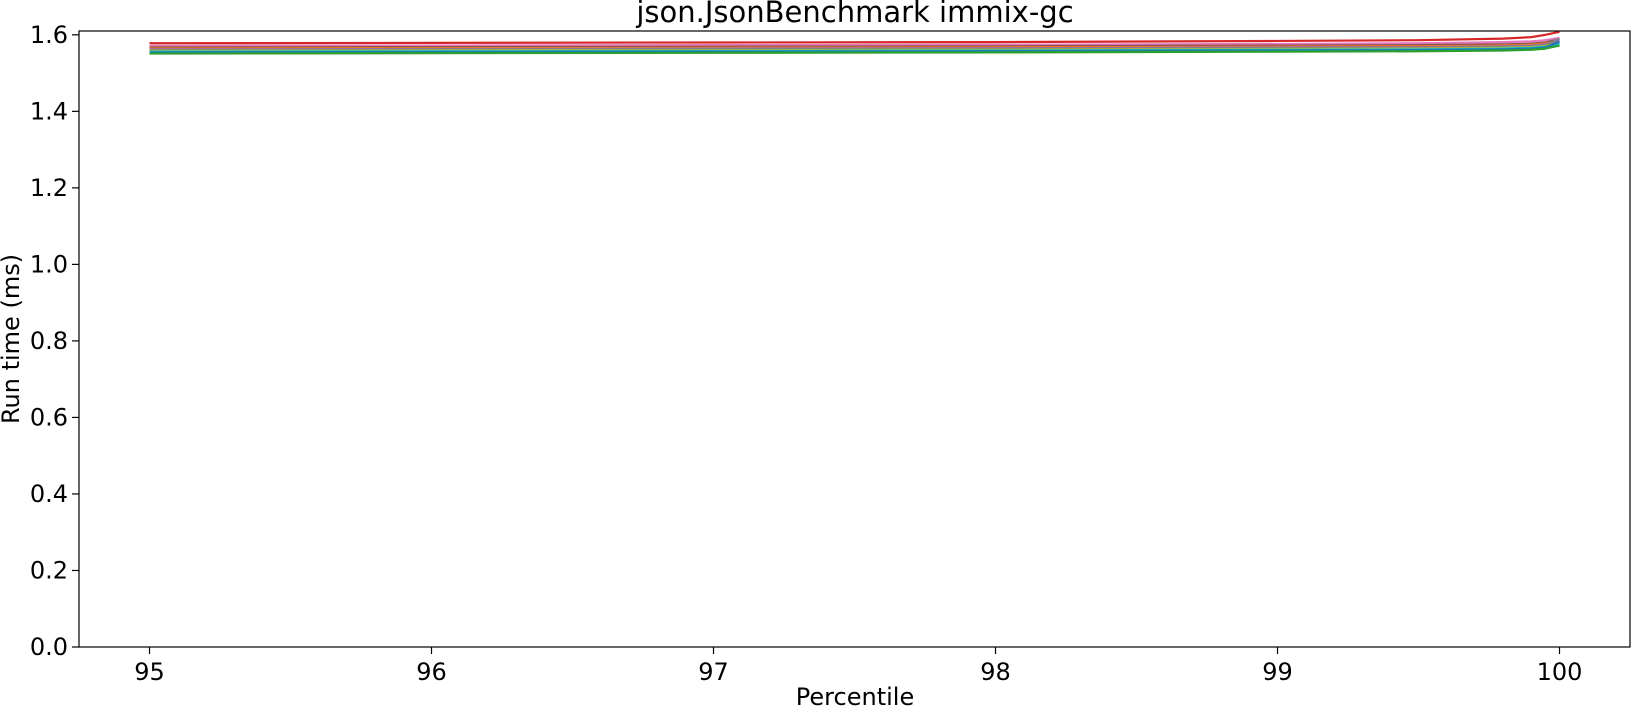 The height and width of the screenshot is (710, 1632). What do you see at coordinates (49, 494) in the screenshot?
I see `y-tick-label: 0.4` at bounding box center [49, 494].